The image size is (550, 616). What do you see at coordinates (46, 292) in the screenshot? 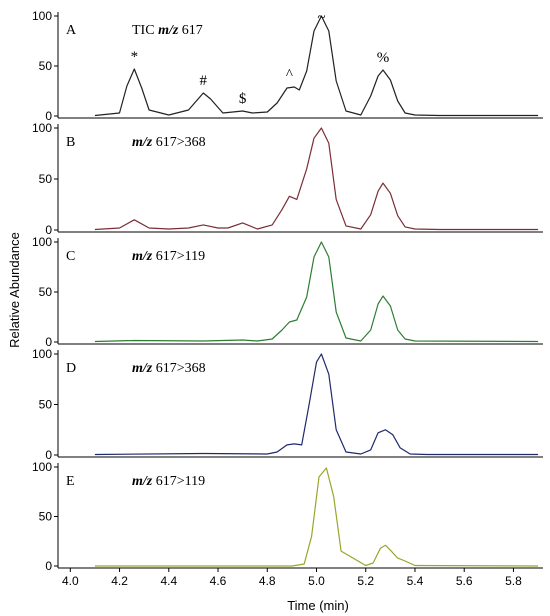
I see `panel-c-y-tick-label: 50` at bounding box center [46, 292].